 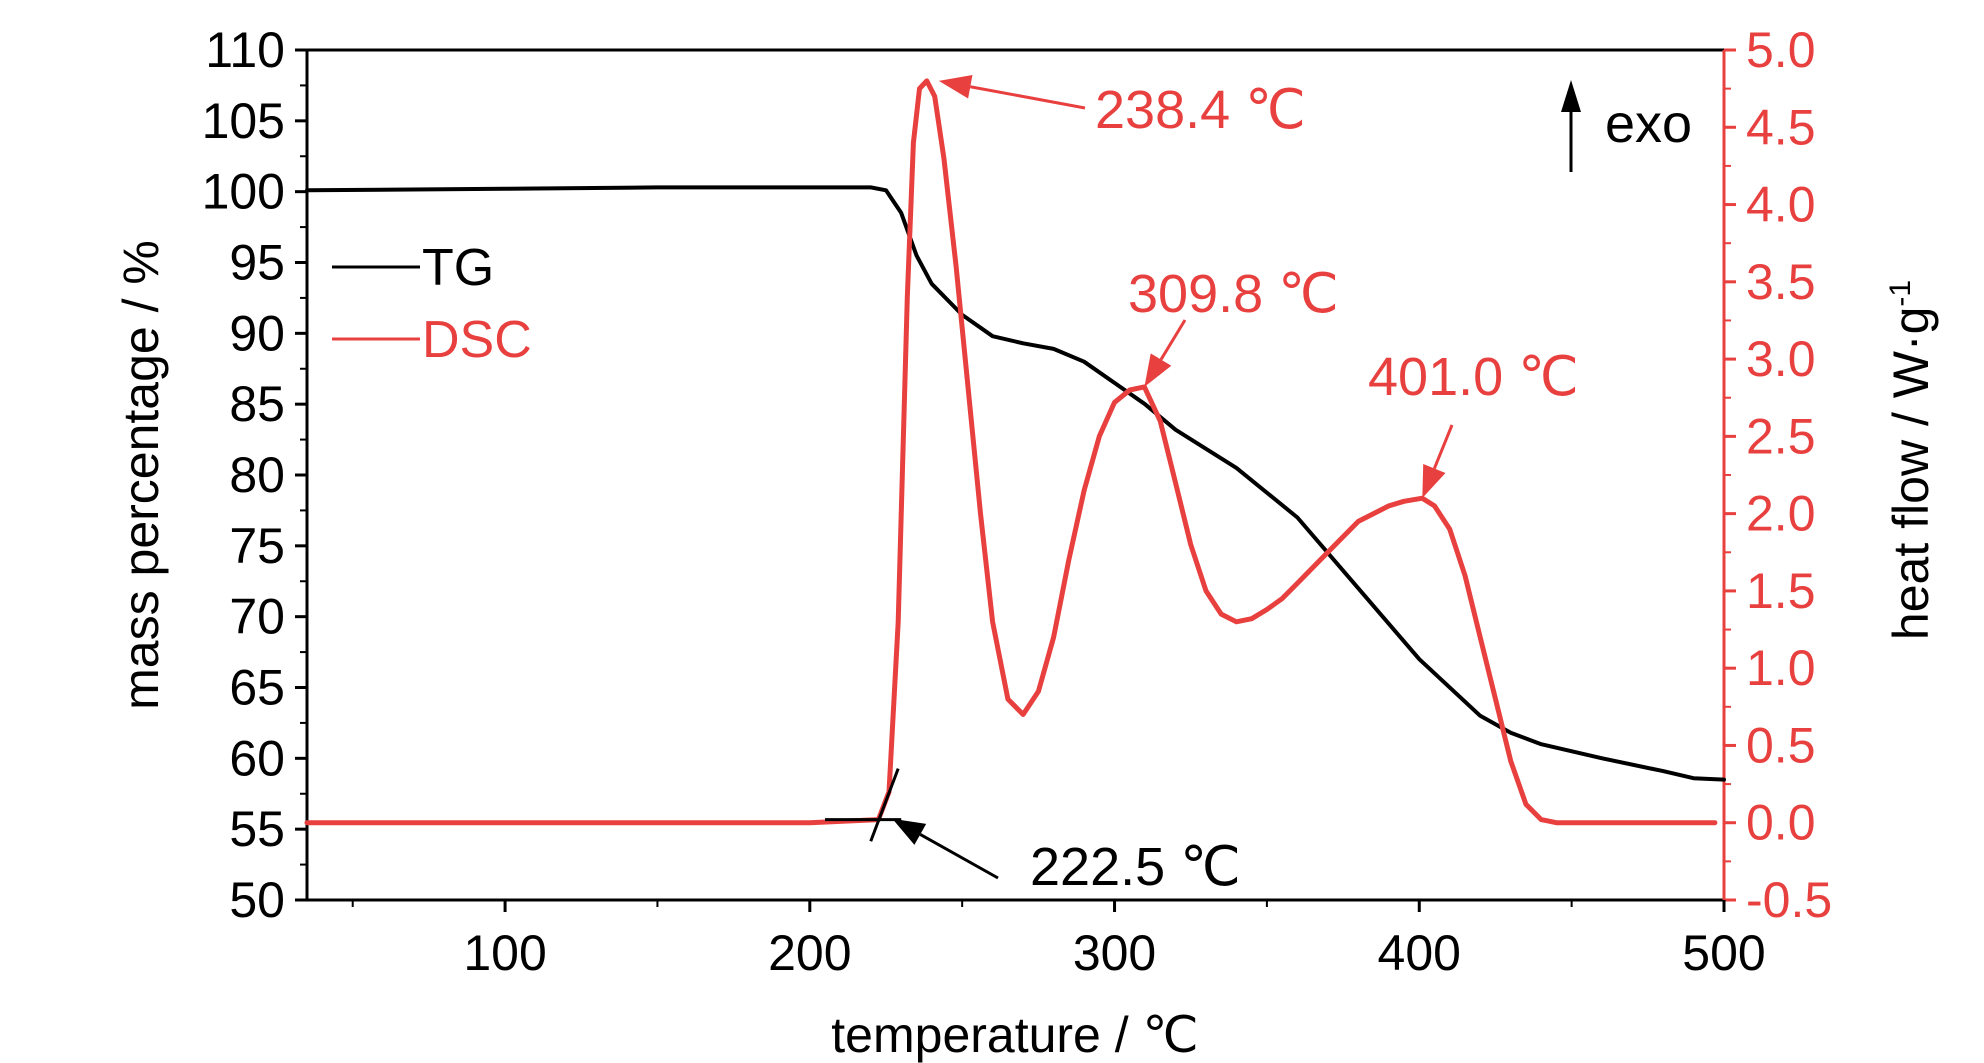 I want to click on y-left-tick-label: 90, so click(x=257, y=333).